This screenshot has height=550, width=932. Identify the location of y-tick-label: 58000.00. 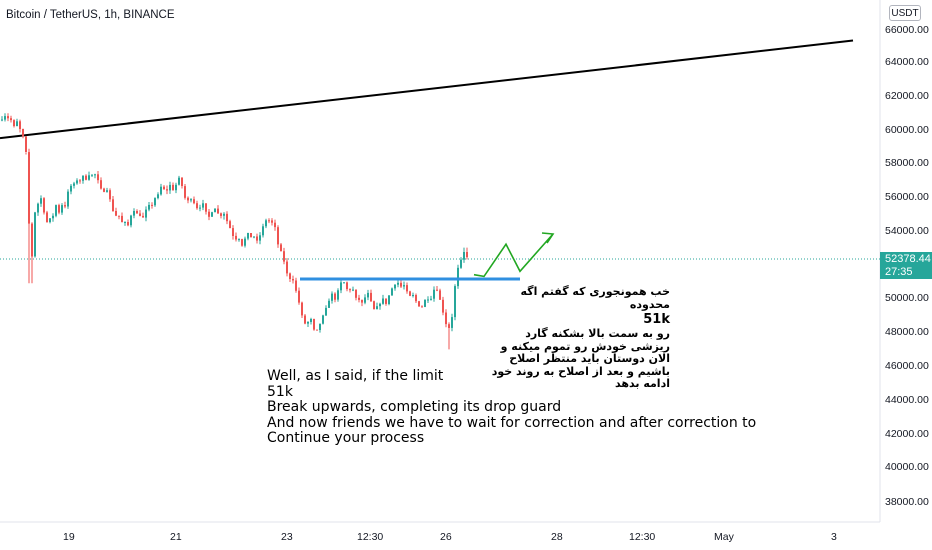
(907, 163).